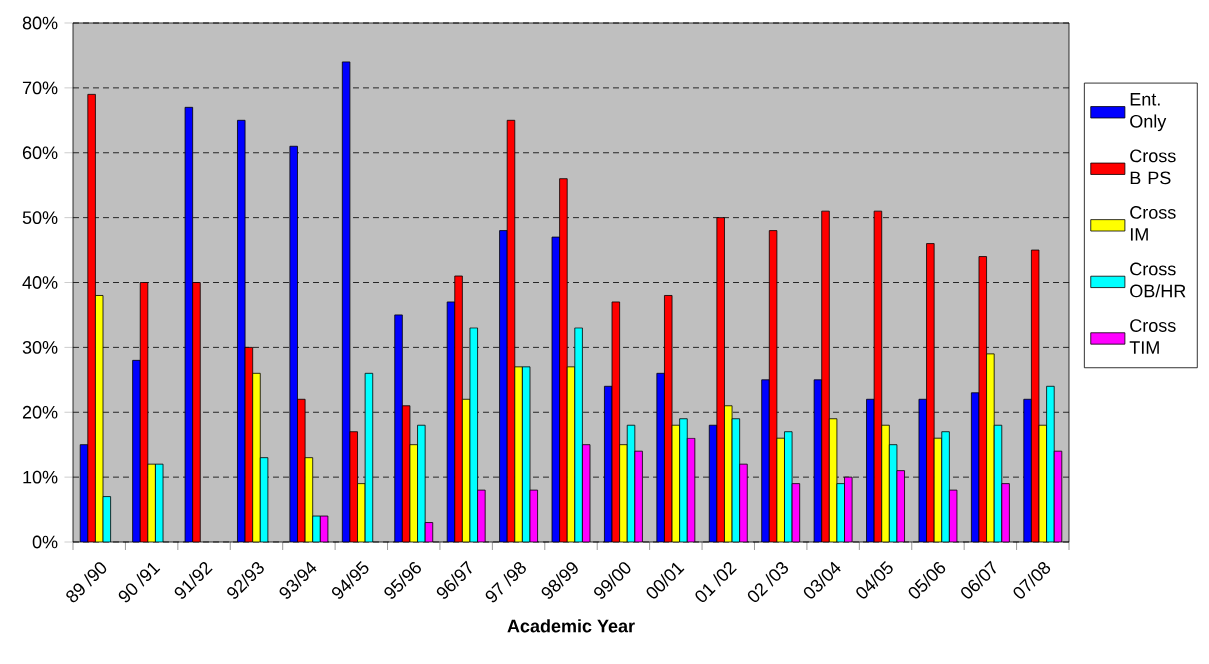  I want to click on x-tick-label: 90 /91, so click(139, 582).